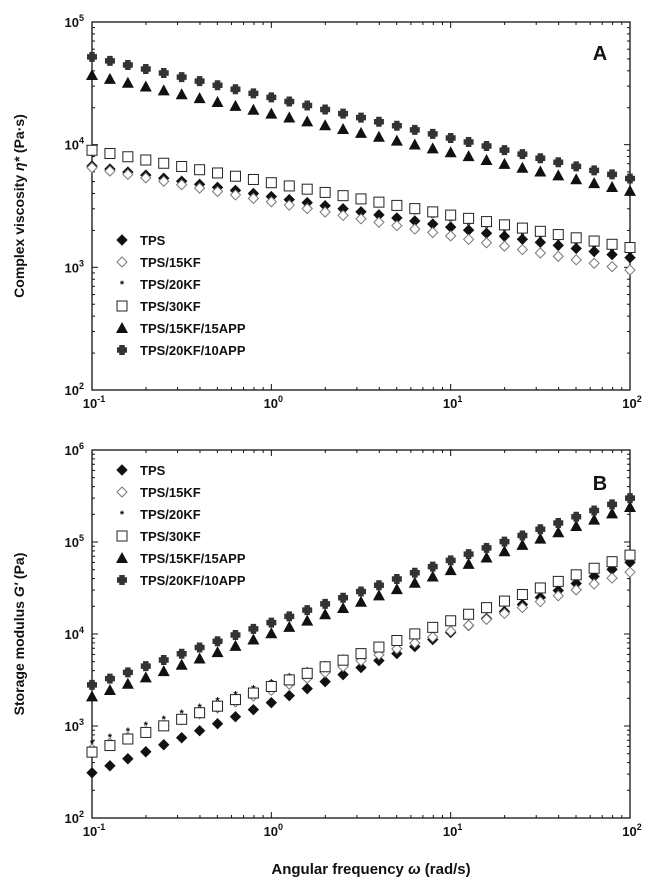 Image resolution: width=646 pixels, height=880 pixels. I want to click on y-tick-label: 10⁵, so click(74, 21).